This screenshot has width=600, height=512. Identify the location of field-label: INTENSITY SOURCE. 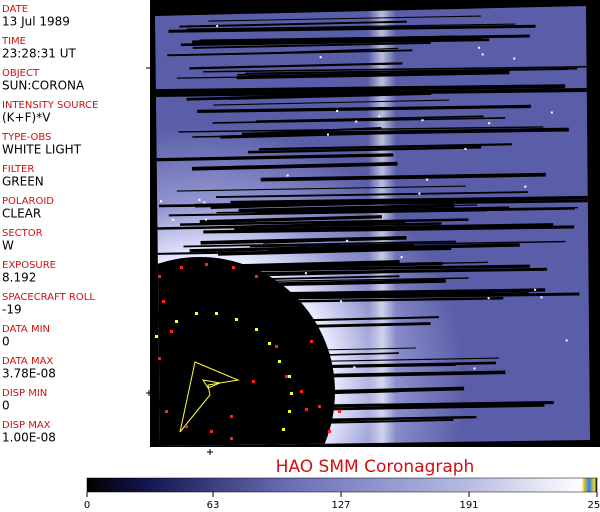
(50, 105).